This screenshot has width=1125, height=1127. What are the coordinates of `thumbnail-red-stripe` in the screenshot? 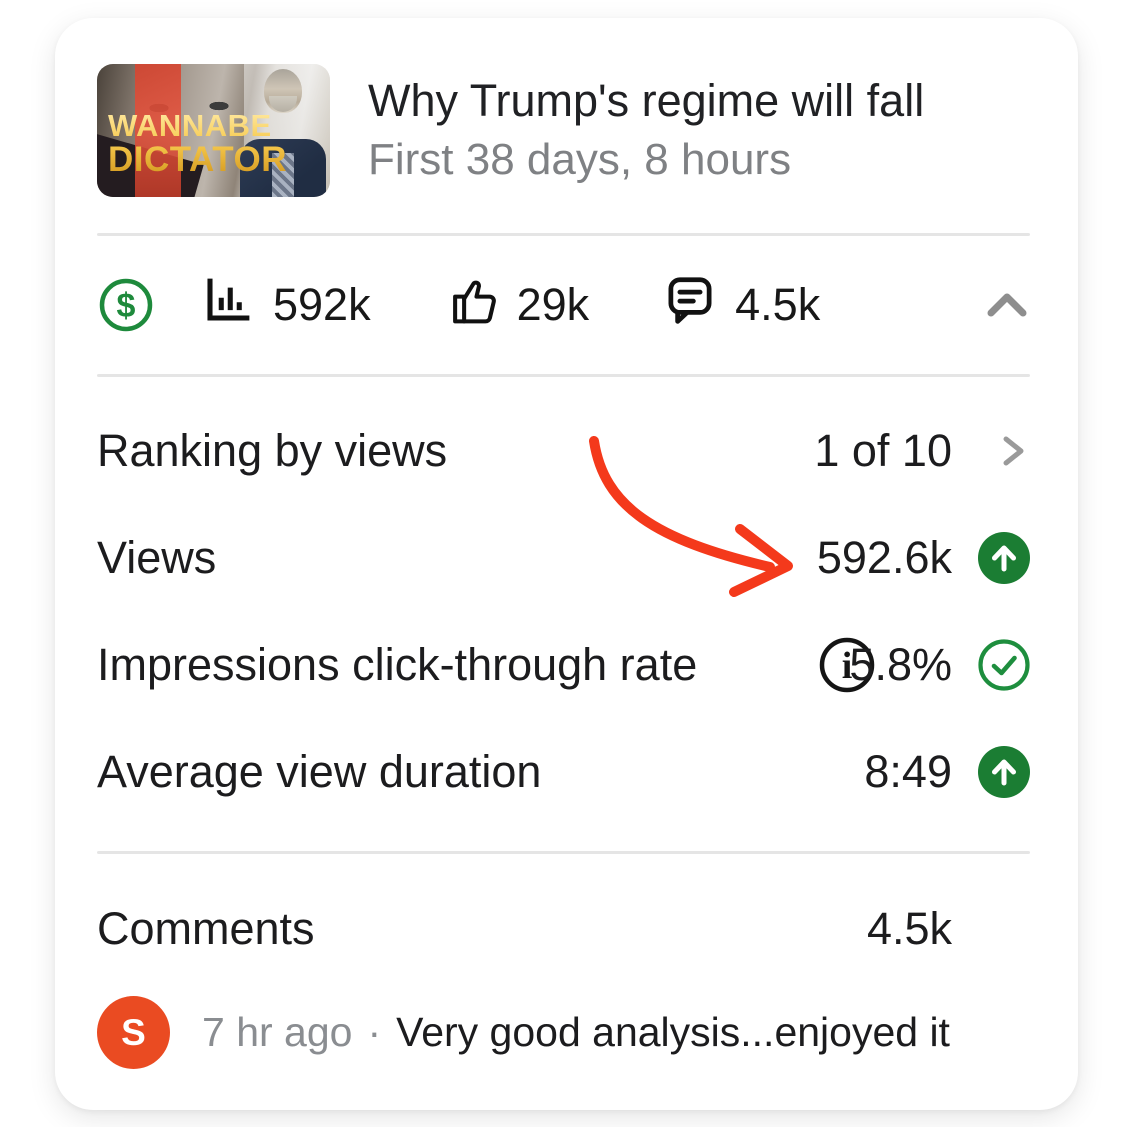 It's located at (158, 130).